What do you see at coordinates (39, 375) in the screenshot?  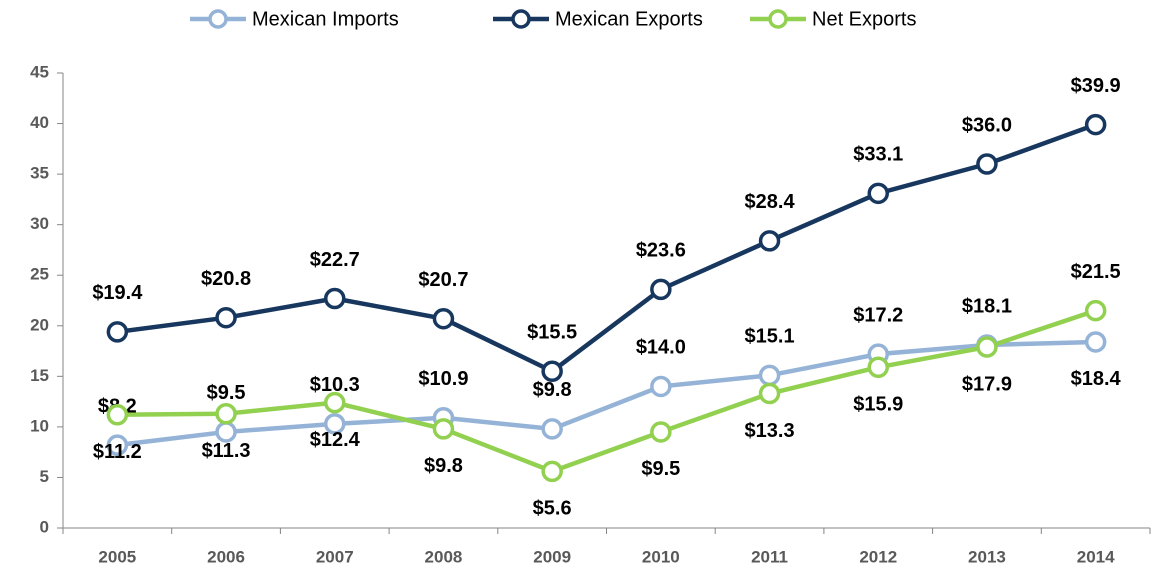 I see `y-tick-label: 15` at bounding box center [39, 375].